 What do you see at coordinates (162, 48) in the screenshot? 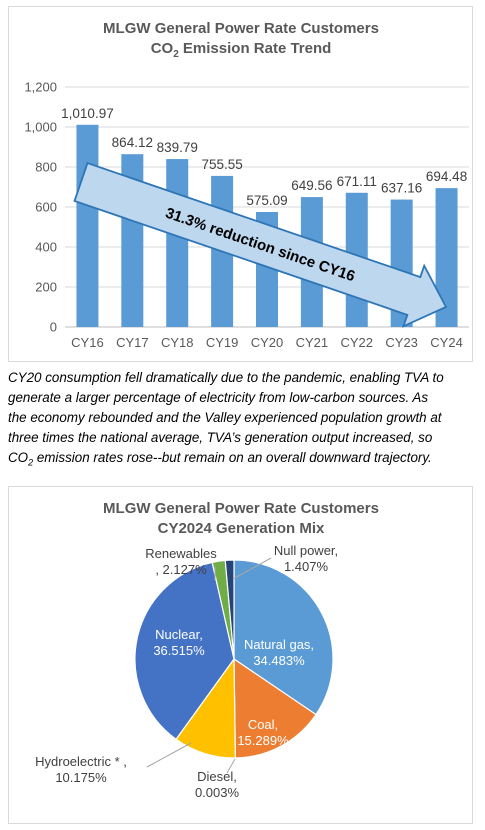
I see `title-co: CO` at bounding box center [162, 48].